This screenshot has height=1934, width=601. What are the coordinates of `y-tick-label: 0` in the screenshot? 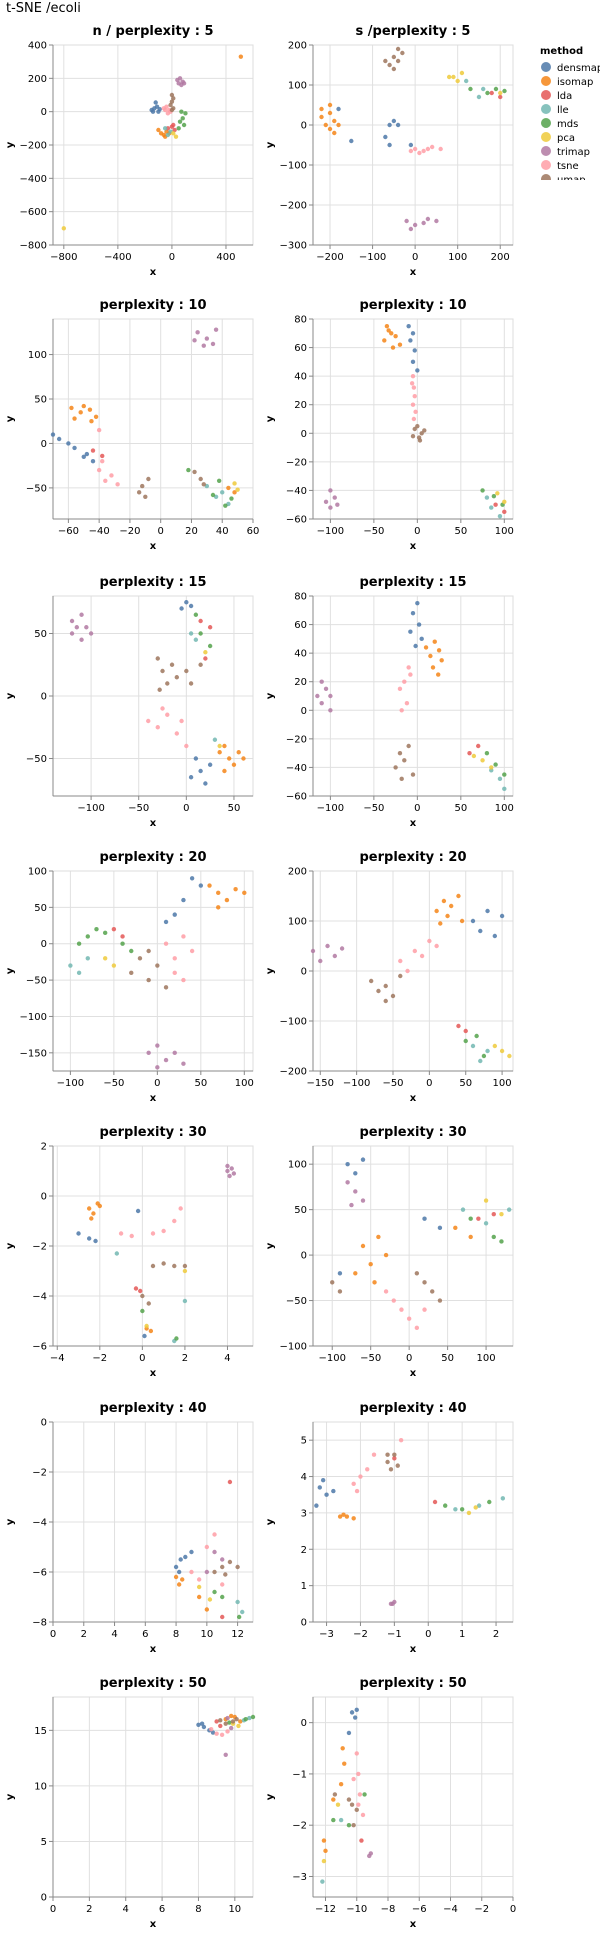 It's located at (44, 944).